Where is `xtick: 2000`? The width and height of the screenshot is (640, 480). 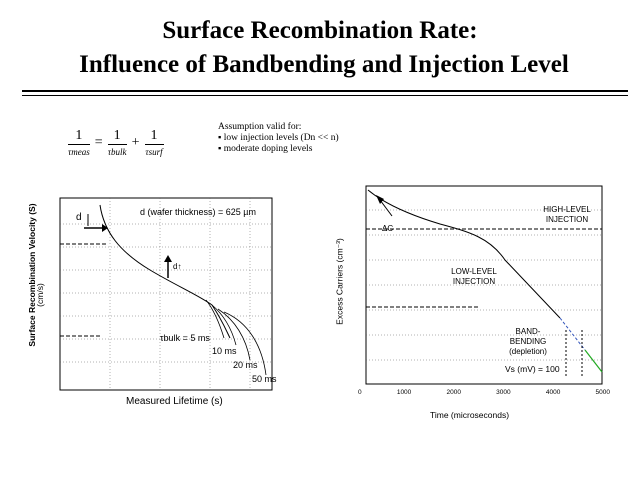
xtick: 2000 is located at coordinates (453, 392).